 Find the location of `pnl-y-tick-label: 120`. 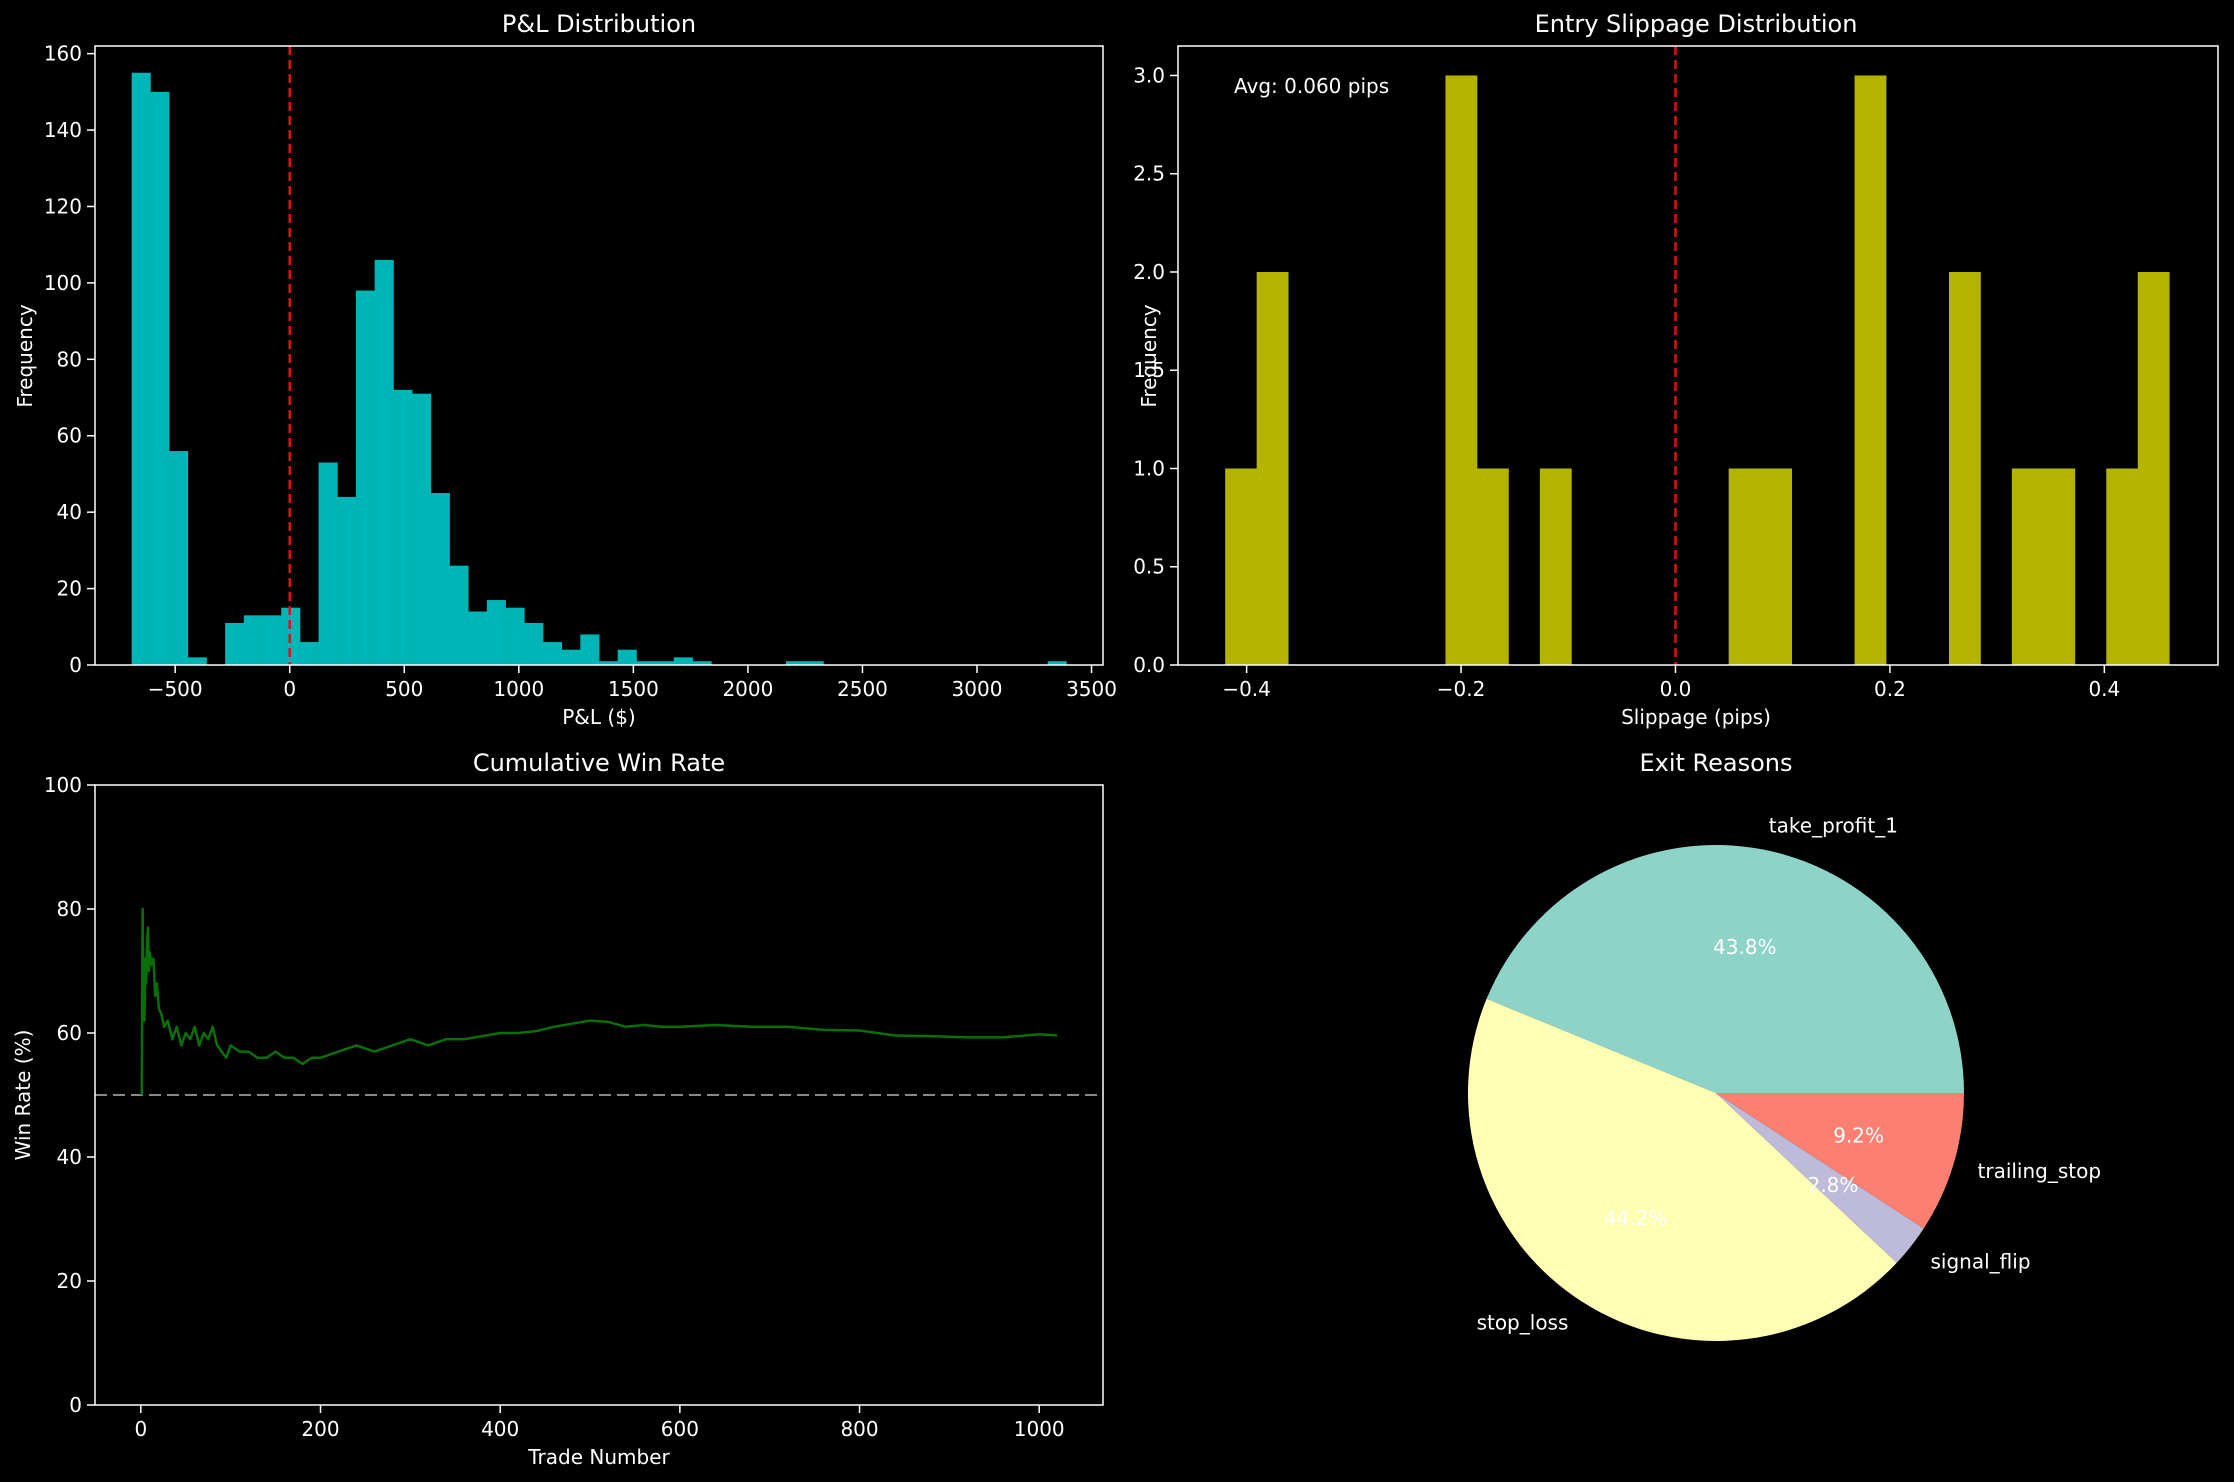

pnl-y-tick-label: 120 is located at coordinates (63, 206).